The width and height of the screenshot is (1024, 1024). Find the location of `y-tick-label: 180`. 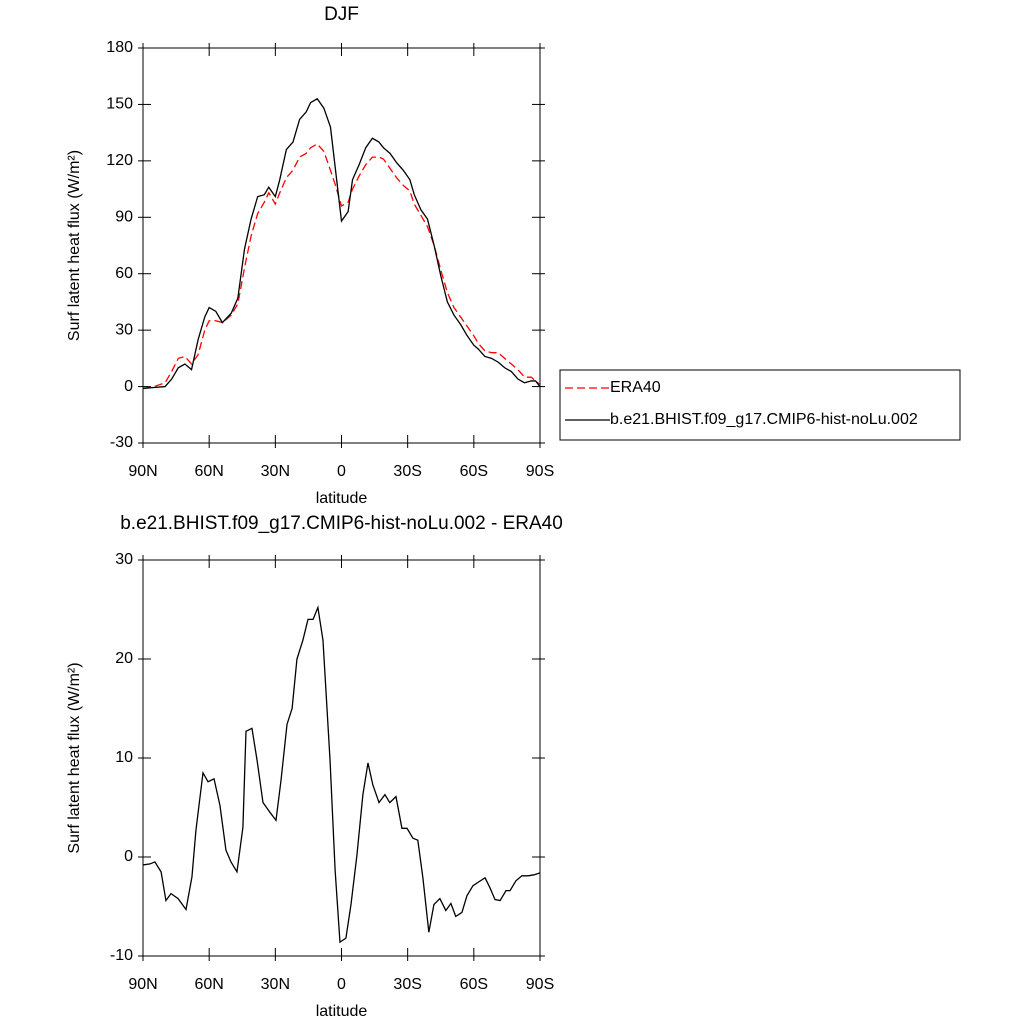

y-tick-label: 180 is located at coordinates (119, 47).